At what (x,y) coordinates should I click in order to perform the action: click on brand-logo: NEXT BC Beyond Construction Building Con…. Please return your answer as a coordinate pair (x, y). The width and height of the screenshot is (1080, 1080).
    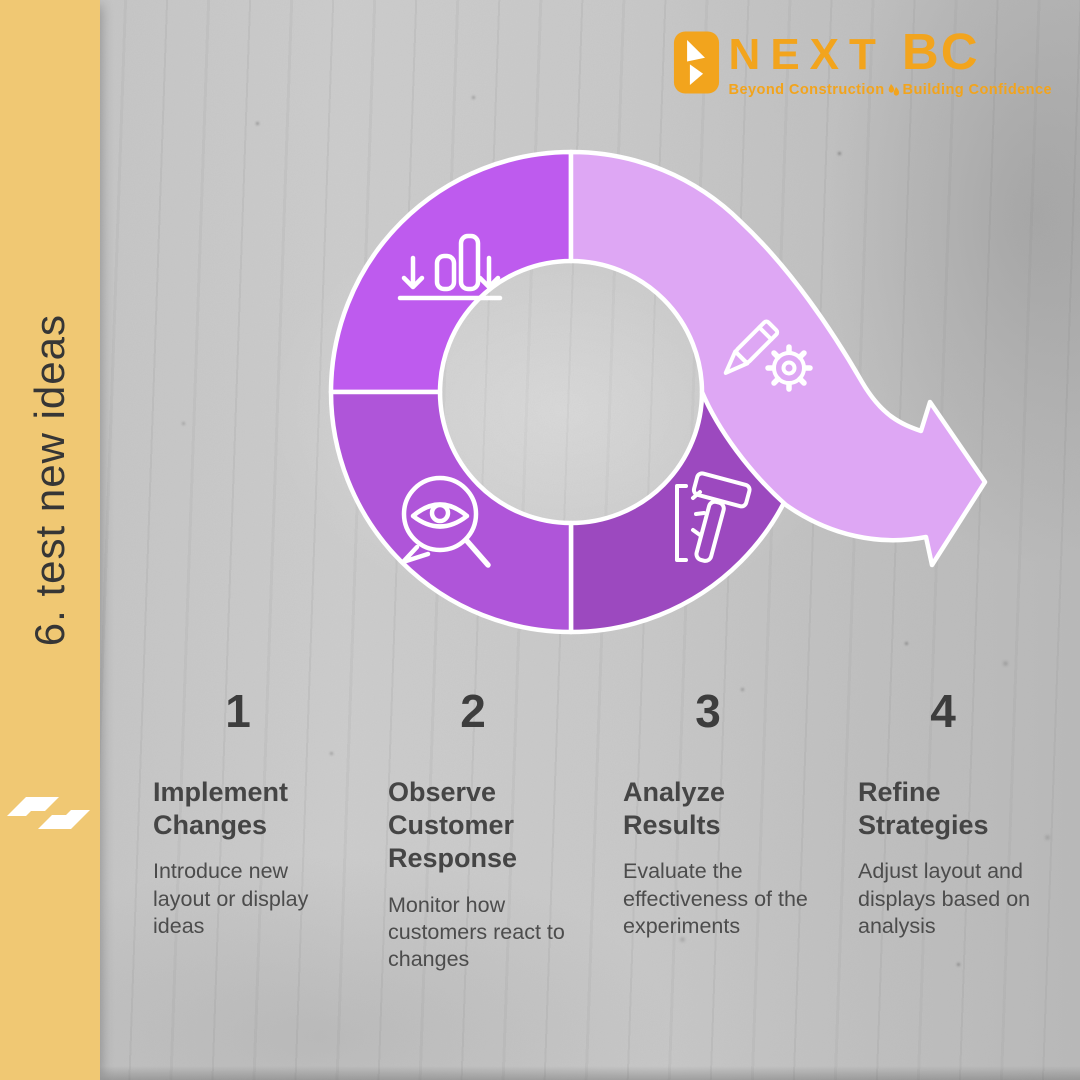
    Looking at the image, I should click on (862, 60).